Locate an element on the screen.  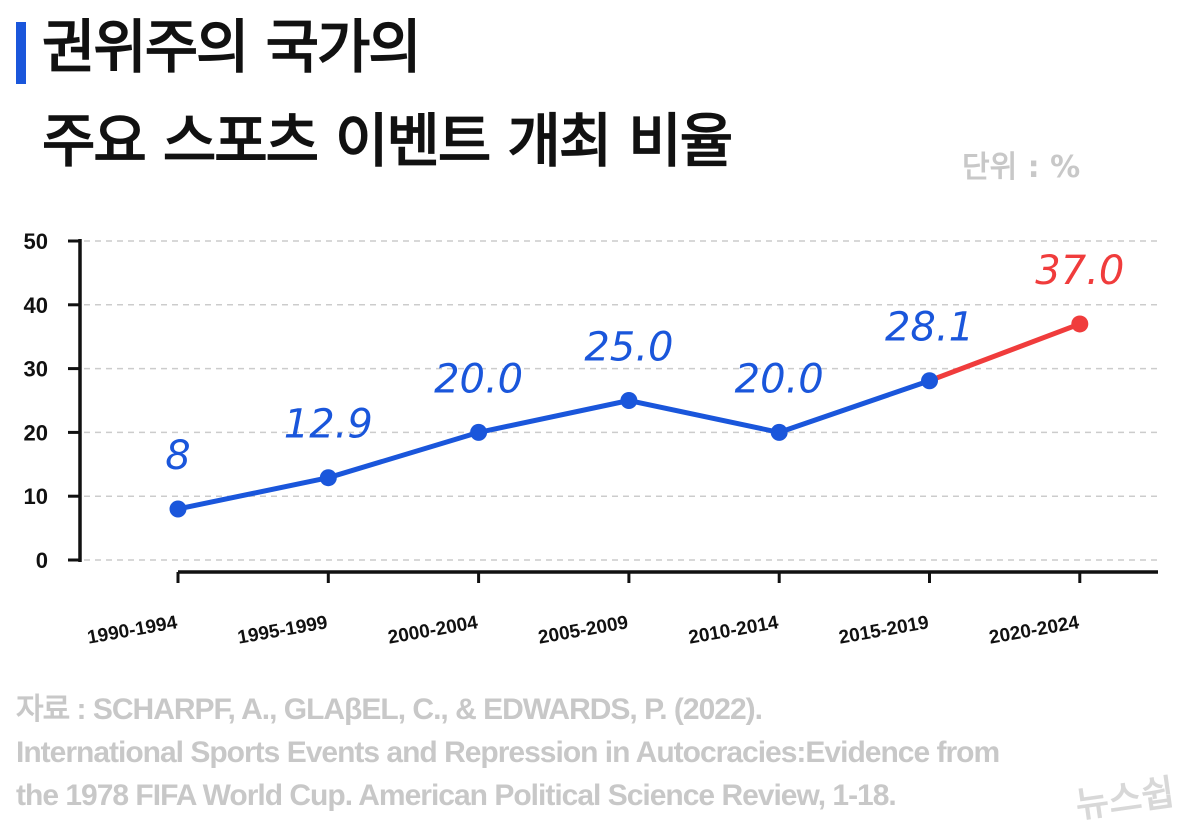
x-tick-label: 1990-1994 is located at coordinates (133, 630).